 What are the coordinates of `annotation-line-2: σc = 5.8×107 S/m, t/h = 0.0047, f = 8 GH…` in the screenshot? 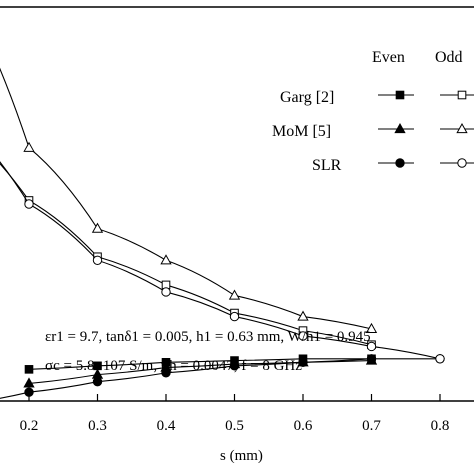 It's located at (173, 366).